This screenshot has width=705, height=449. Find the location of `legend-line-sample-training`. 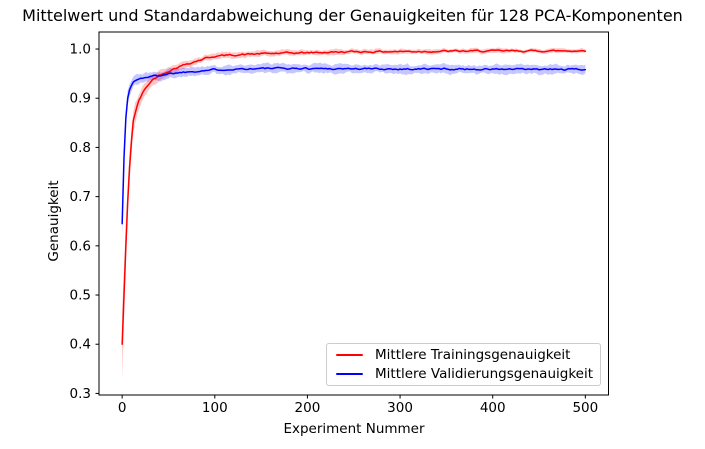

legend-line-sample-training is located at coordinates (349, 355).